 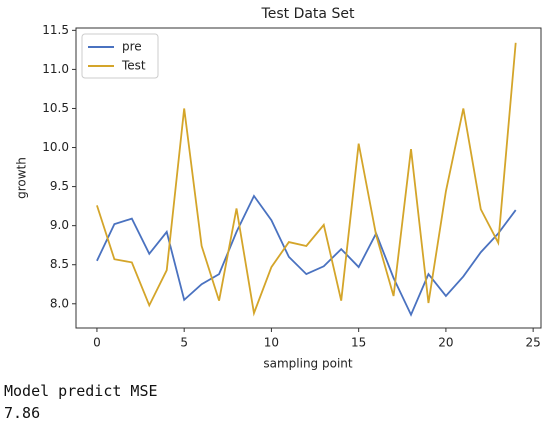 What do you see at coordinates (55, 30) in the screenshot?
I see `y-tick-label: 11.5` at bounding box center [55, 30].